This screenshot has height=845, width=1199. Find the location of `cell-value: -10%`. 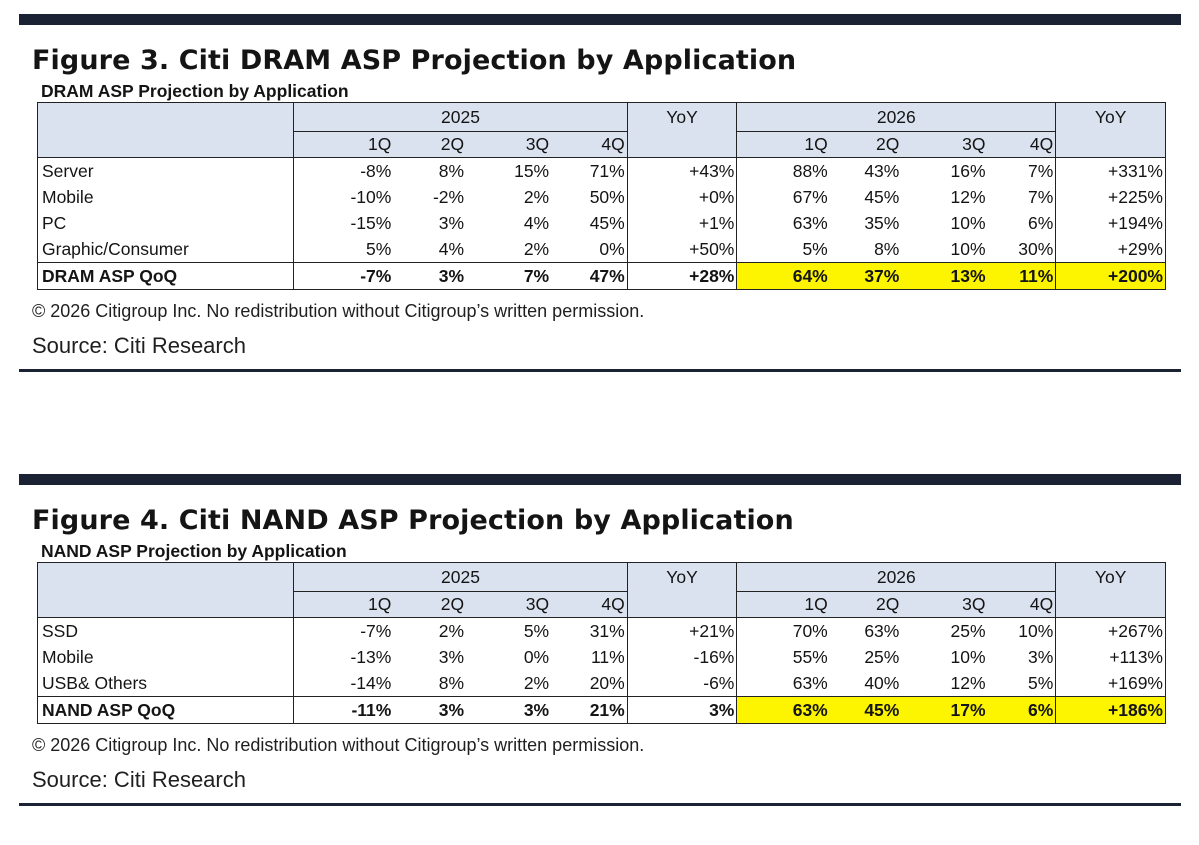

cell-value: -10% is located at coordinates (343, 197).